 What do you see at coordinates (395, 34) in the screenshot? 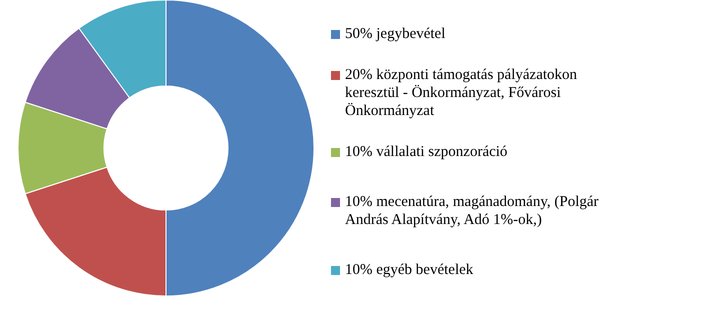
I see `legend-label: 50% jegybevétel` at bounding box center [395, 34].